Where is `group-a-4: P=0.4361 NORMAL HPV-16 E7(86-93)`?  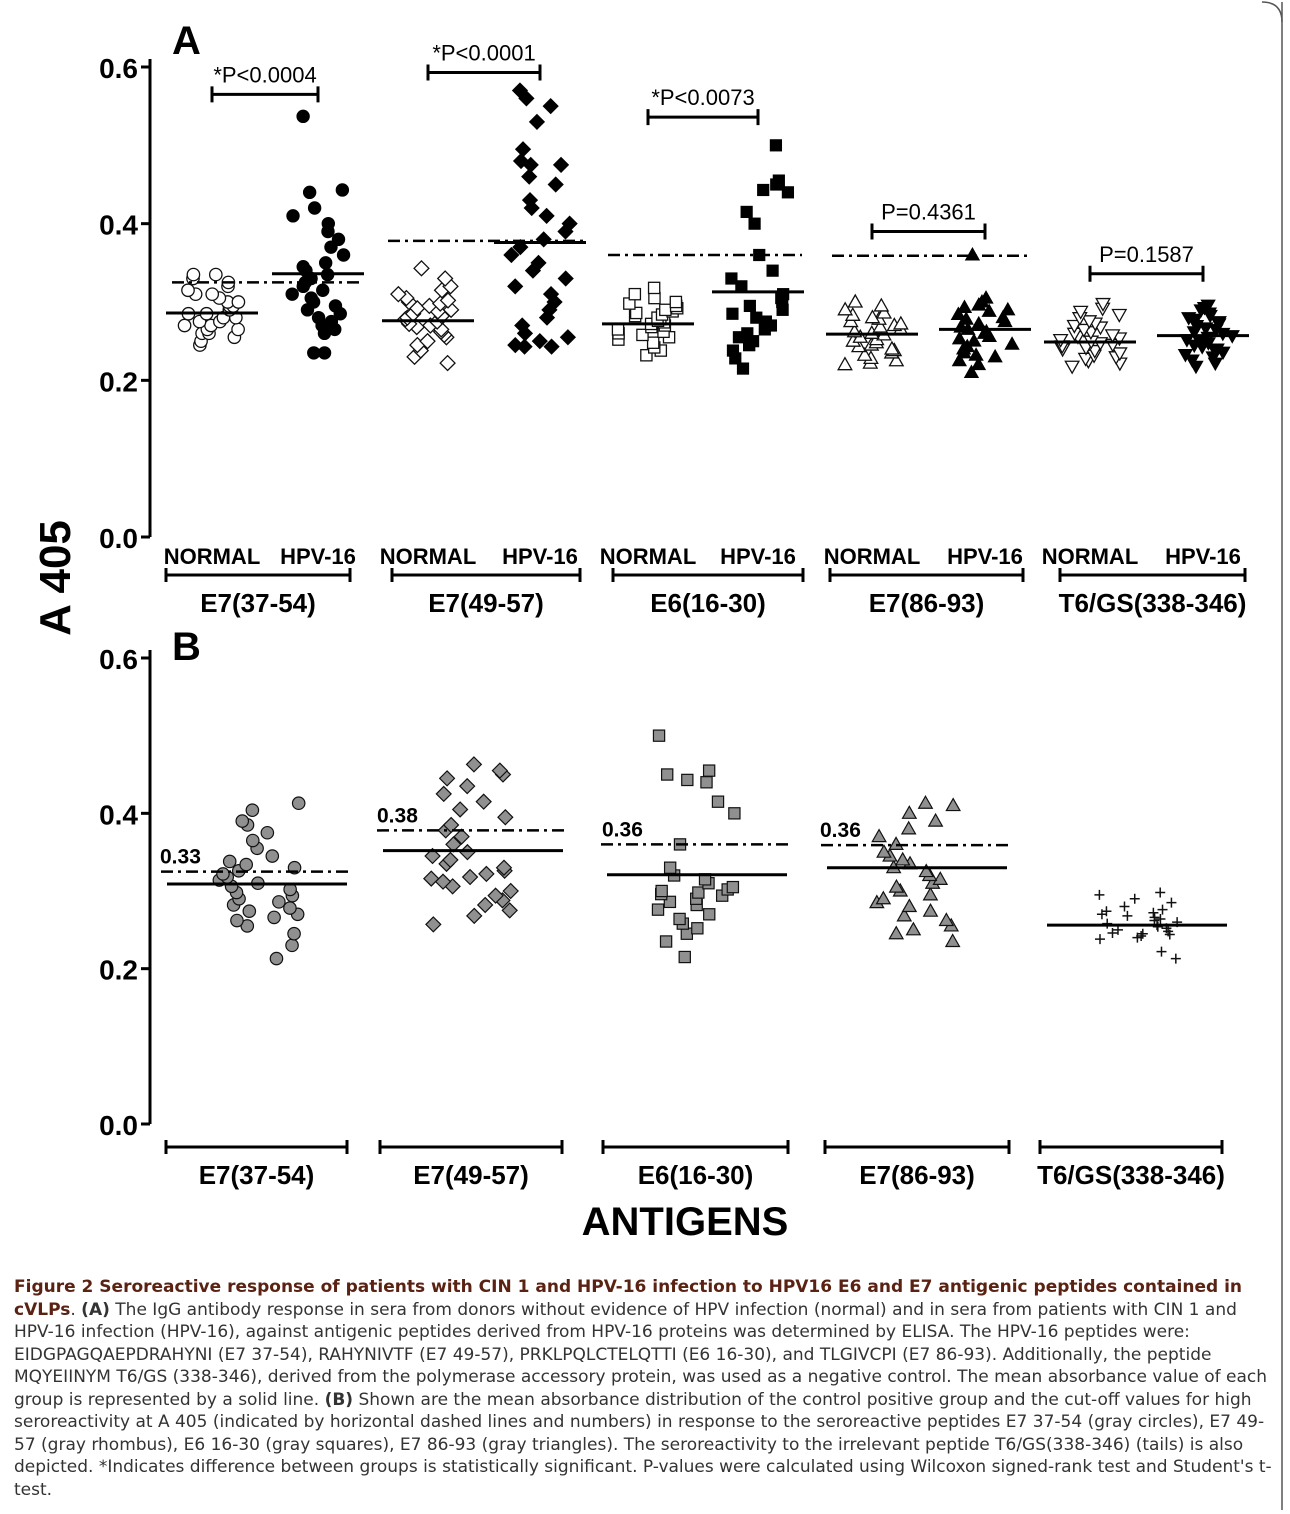
group-a-4: P=0.4361 NORMAL HPV-16 E7(86-93) is located at coordinates (927, 409).